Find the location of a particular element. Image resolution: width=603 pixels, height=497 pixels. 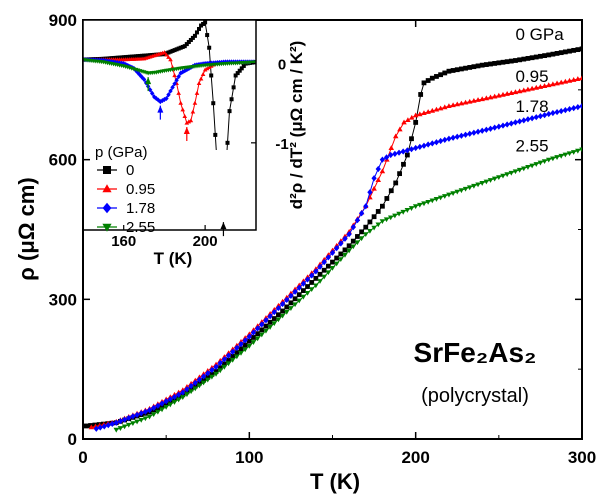

inset-legend-marker is located at coordinates (107, 188).